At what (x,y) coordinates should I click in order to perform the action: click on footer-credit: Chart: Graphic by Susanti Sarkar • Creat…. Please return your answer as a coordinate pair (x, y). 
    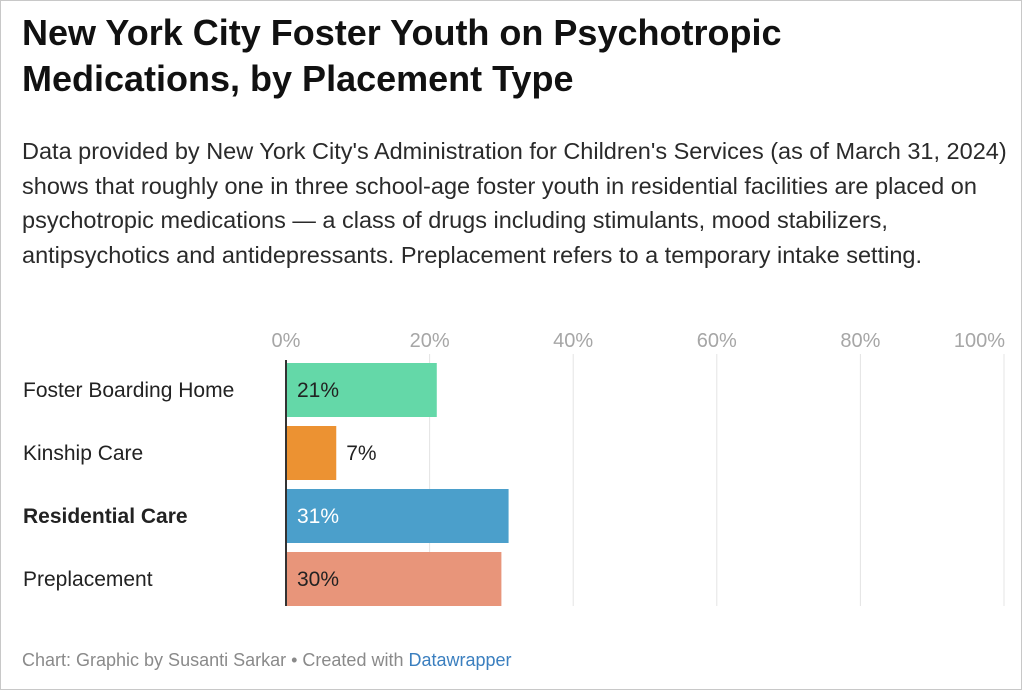
    Looking at the image, I should click on (215, 660).